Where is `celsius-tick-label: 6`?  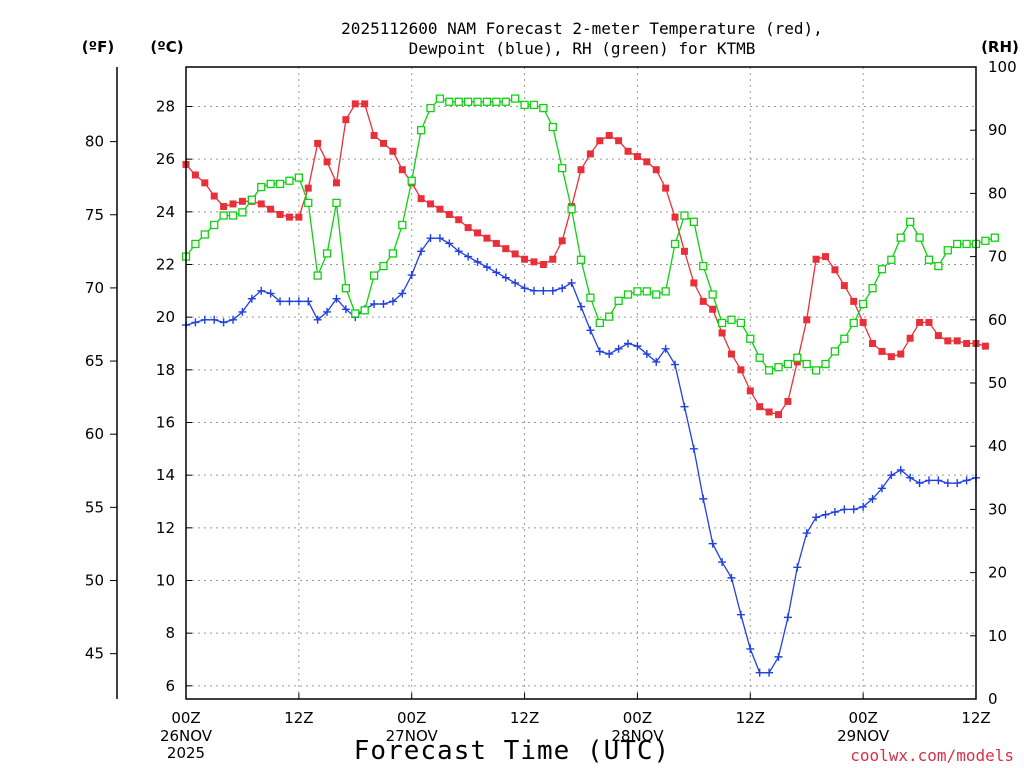 celsius-tick-label: 6 is located at coordinates (170, 686).